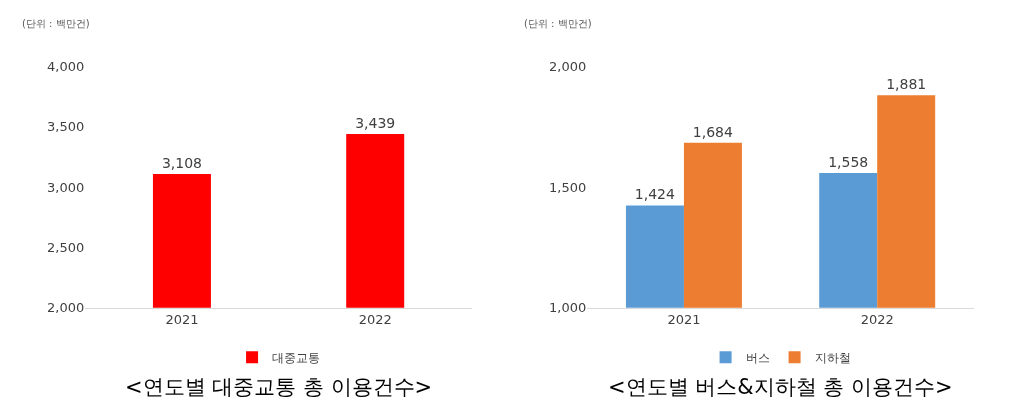 This screenshot has width=1024, height=414. Describe the element at coordinates (713, 131) in the screenshot. I see `data-label: 1,684` at that location.